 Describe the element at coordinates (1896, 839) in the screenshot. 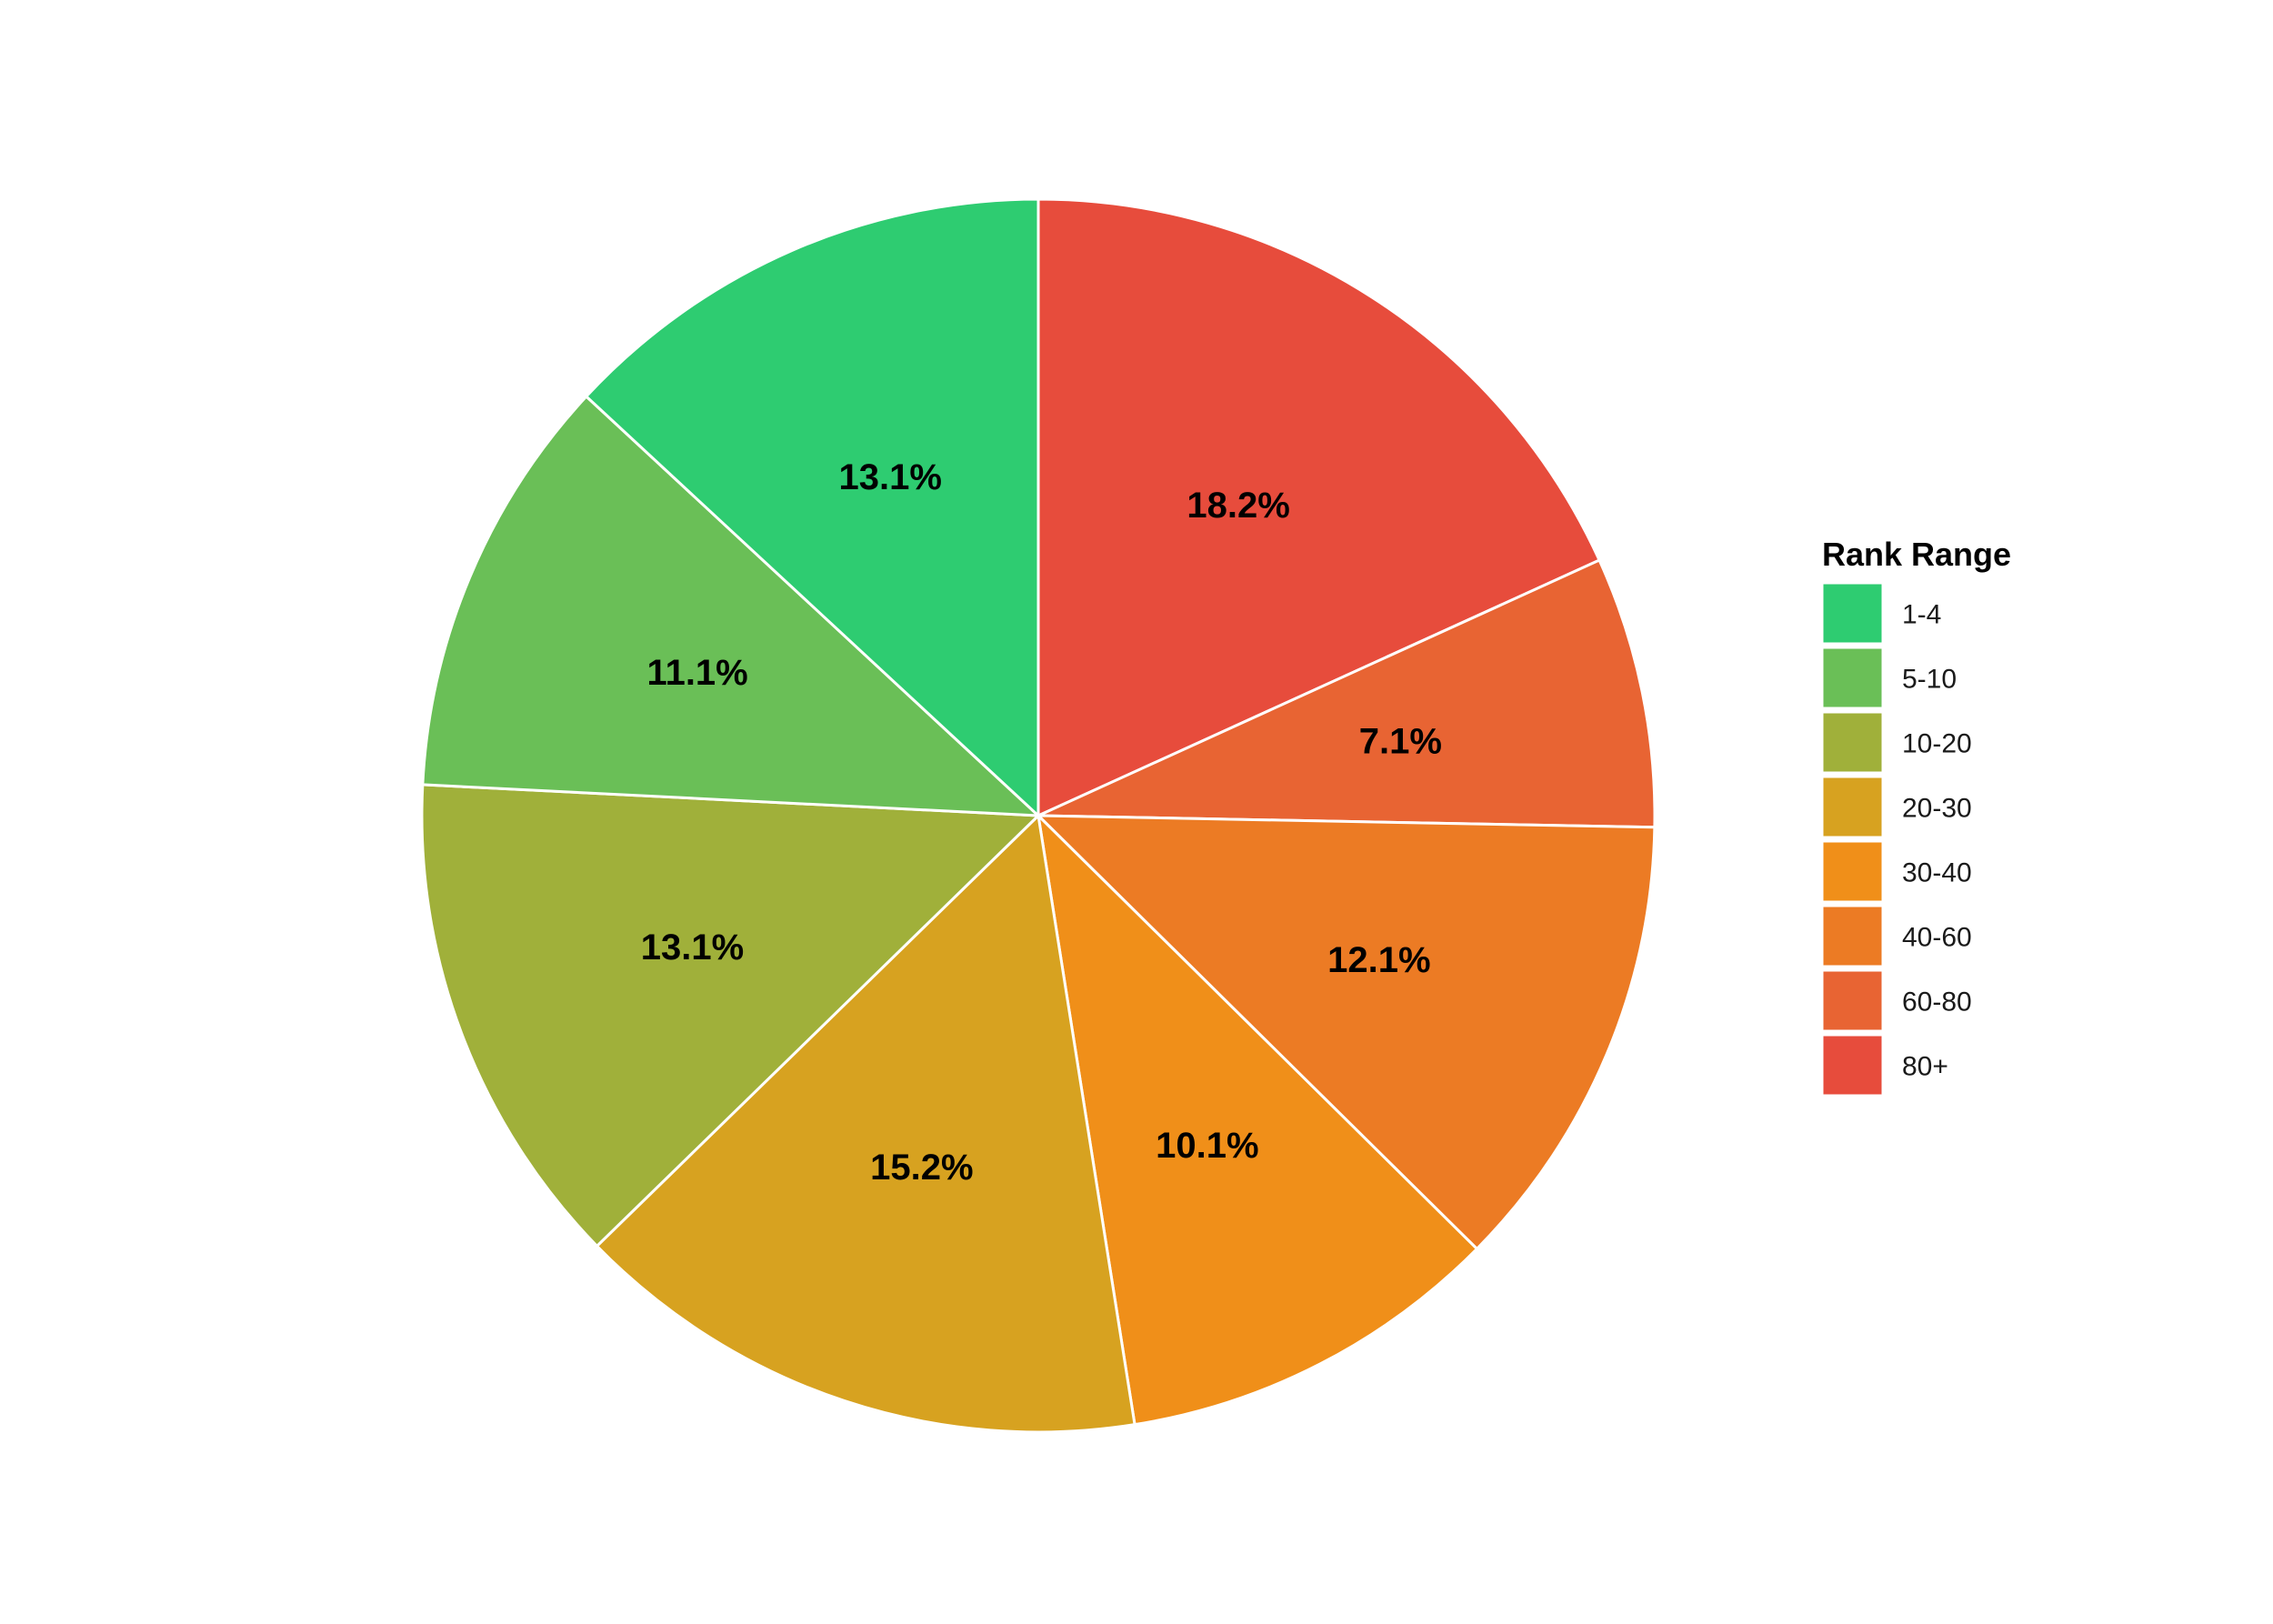

I see `legend-items: 1-4 5-10 10-20 20-30 30-40 40-60 60-80 80+` at that location.